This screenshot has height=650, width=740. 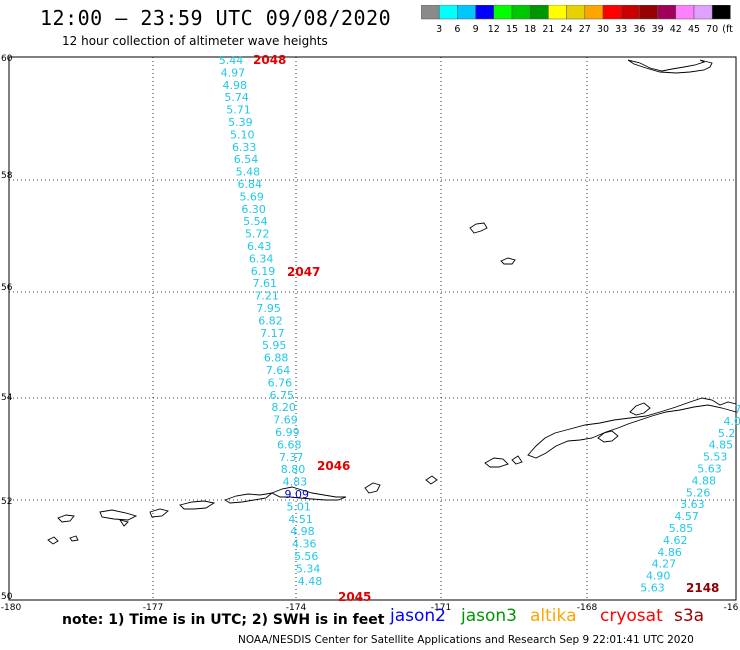 I want to click on color-scale-tick: 24, so click(x=567, y=29).